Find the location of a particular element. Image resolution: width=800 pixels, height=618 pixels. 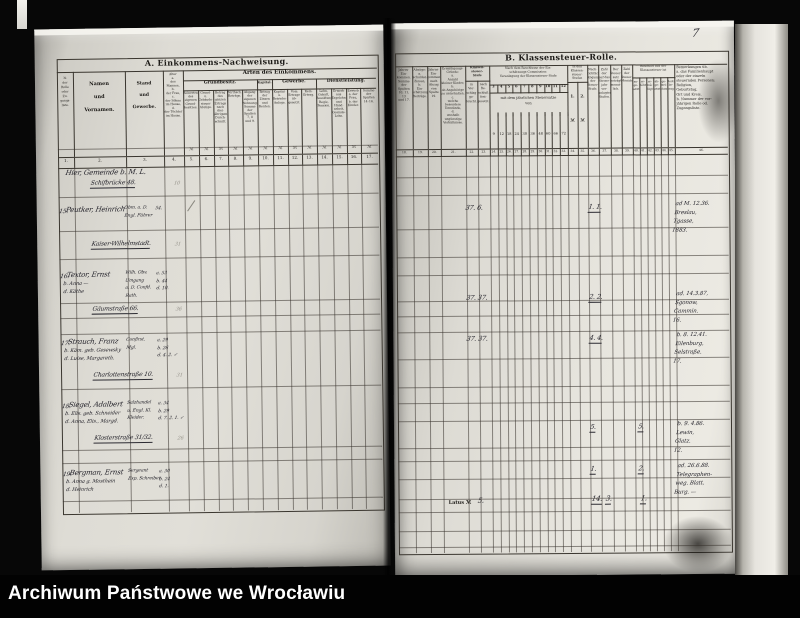

column-number: 5. is located at coordinates (192, 161).